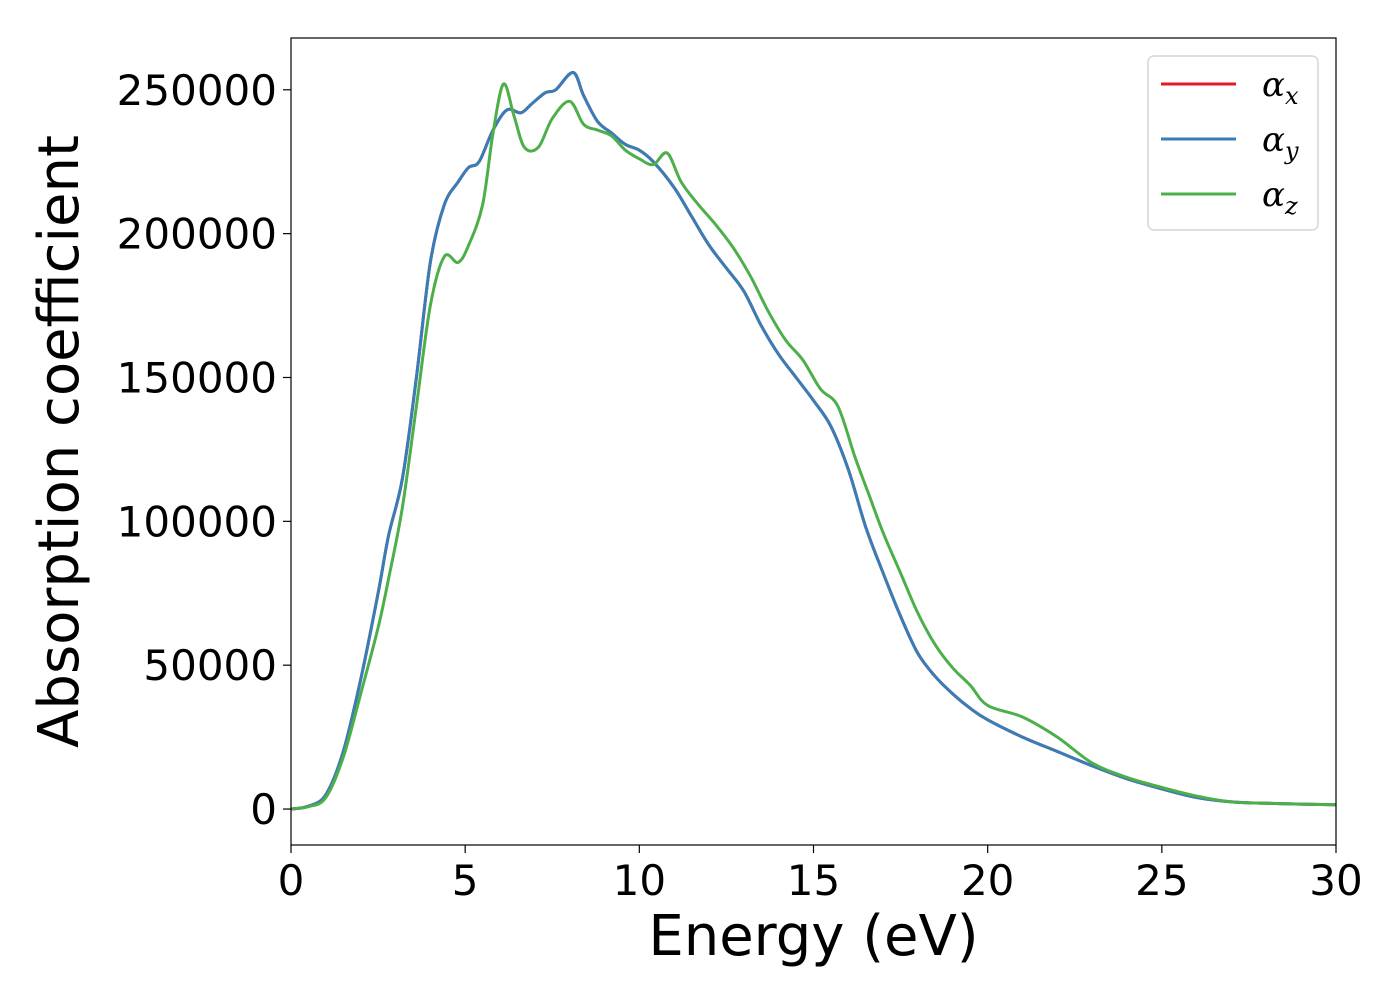  What do you see at coordinates (987, 880) in the screenshot?
I see `x-tick-label: 20` at bounding box center [987, 880].